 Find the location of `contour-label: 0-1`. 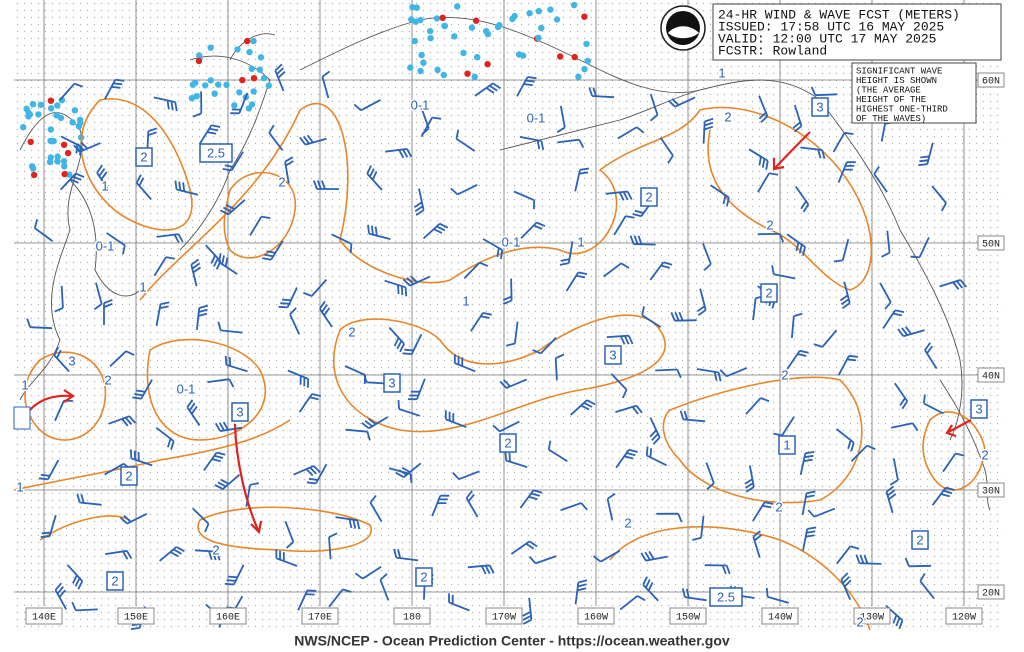

contour-label: 0-1 is located at coordinates (186, 388).